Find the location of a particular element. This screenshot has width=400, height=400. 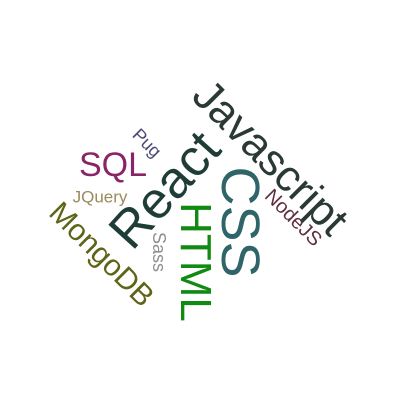

word-jquery: JQuery is located at coordinates (100, 197).